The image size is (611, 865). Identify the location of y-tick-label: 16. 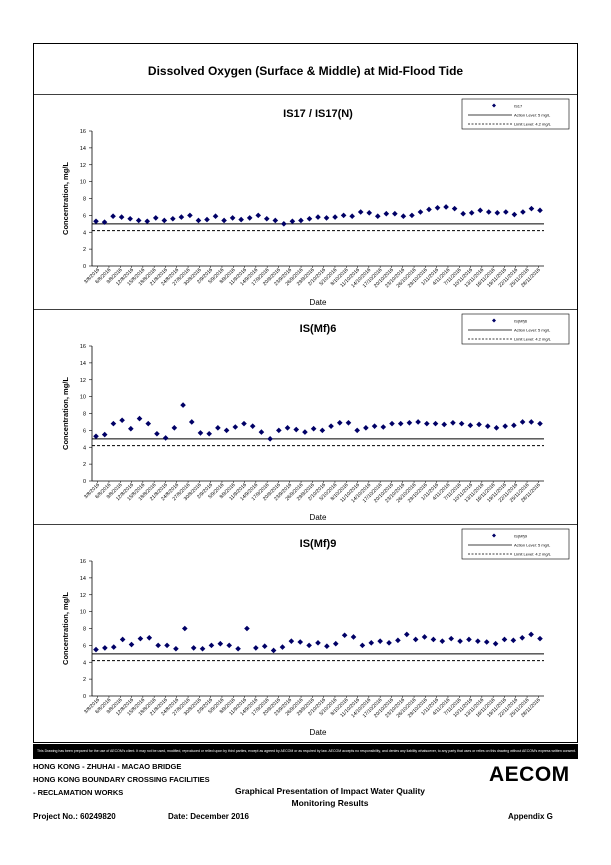
(83, 562).